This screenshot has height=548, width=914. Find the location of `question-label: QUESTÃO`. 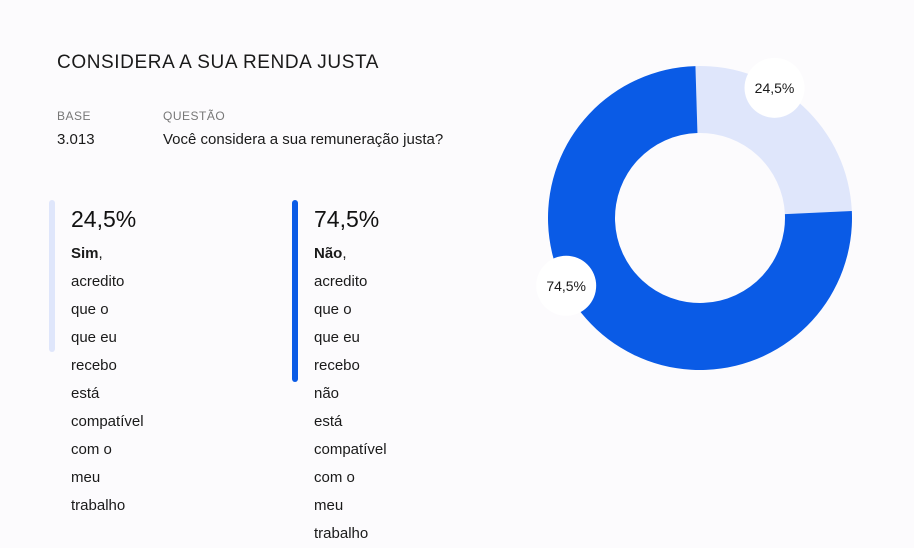

question-label: QUESTÃO is located at coordinates (194, 116).